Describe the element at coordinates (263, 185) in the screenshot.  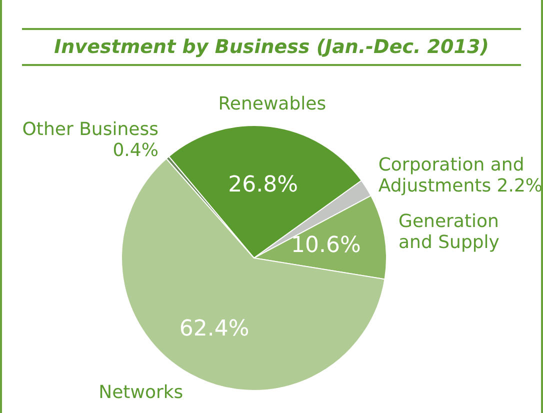
I see `data-label: 26.8%` at that location.